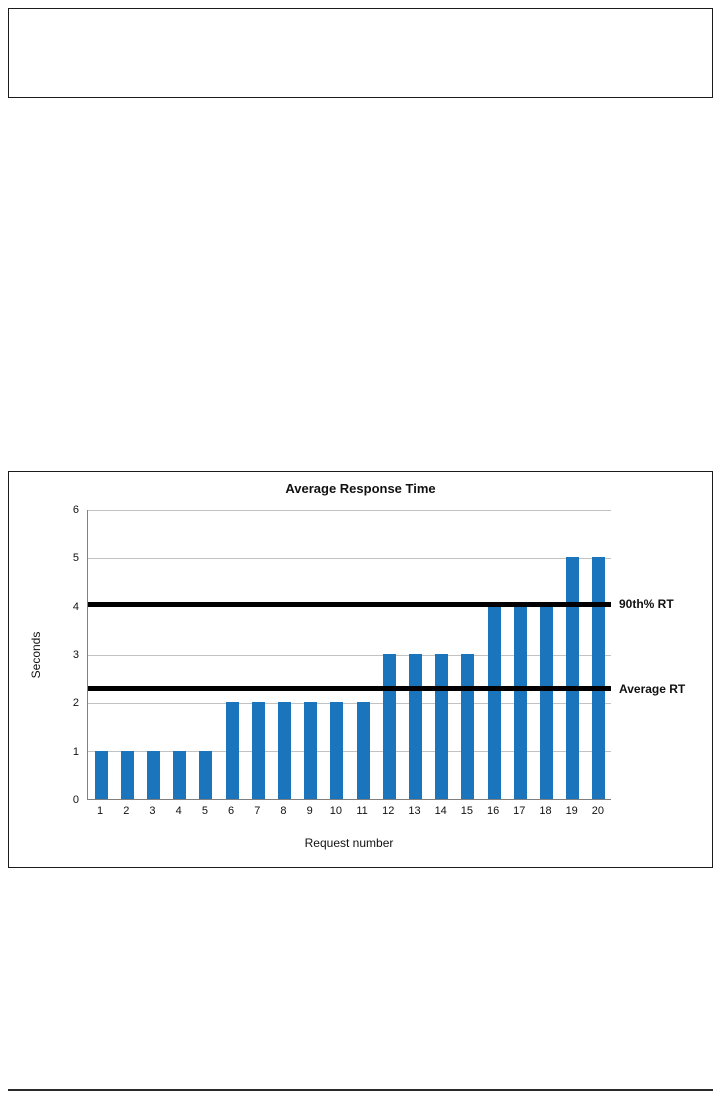 The width and height of the screenshot is (722, 1108). I want to click on y-tick-label: 6, so click(75, 510).